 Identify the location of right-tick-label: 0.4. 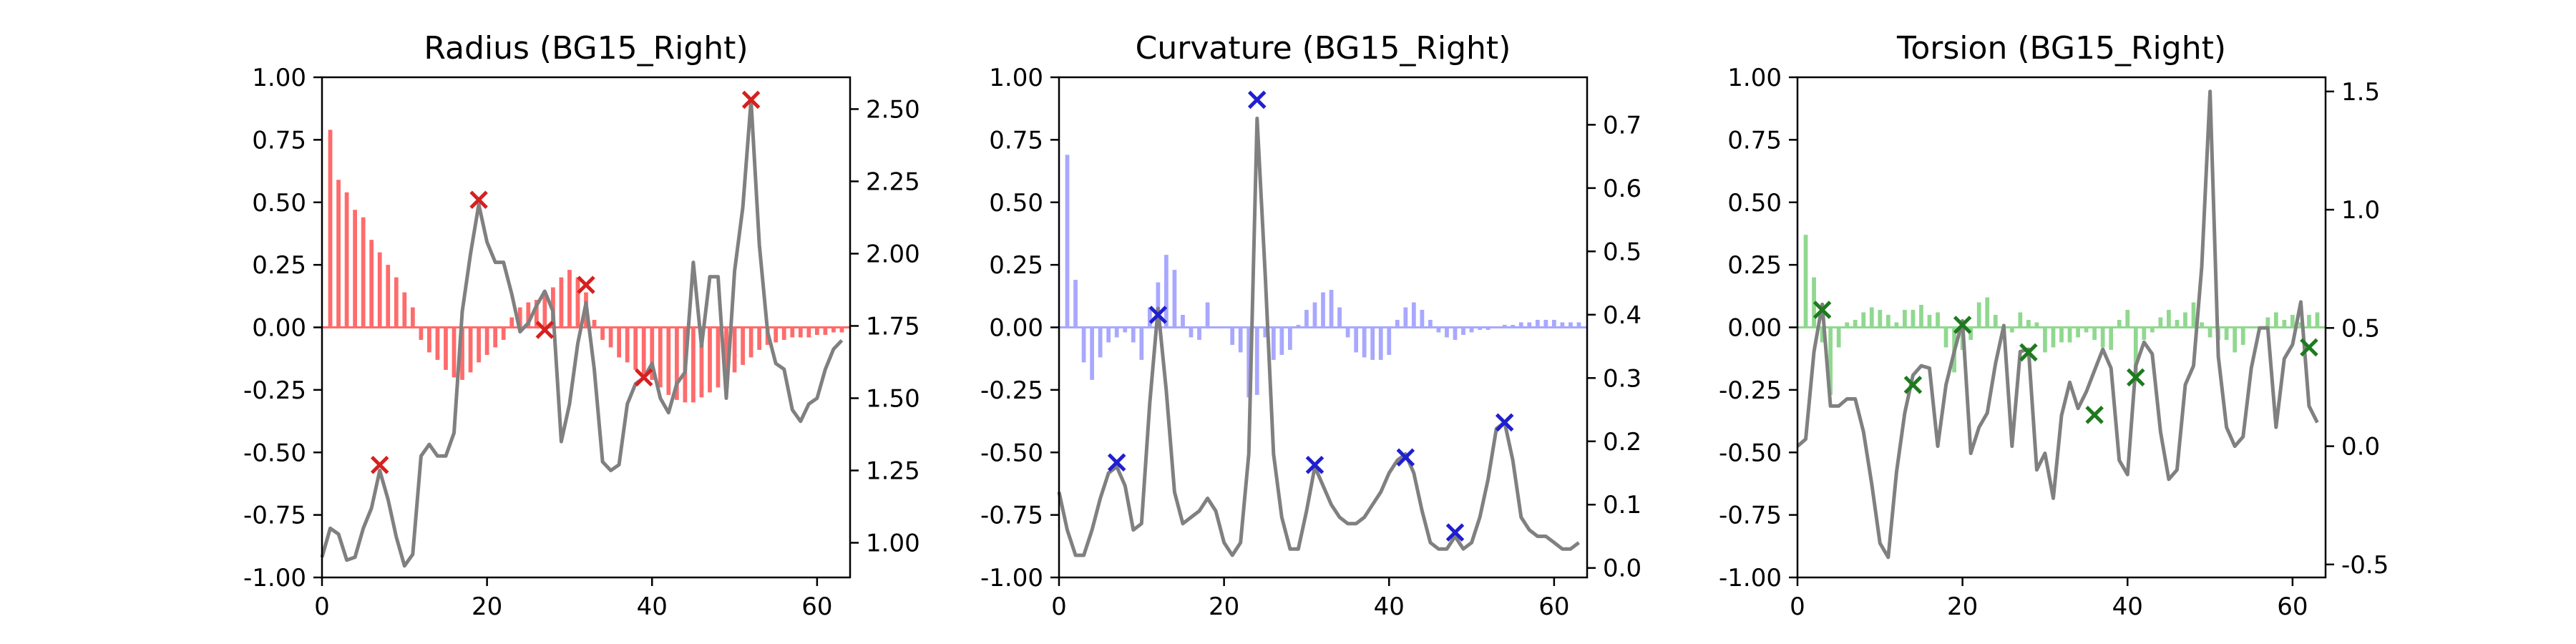
(1622, 315).